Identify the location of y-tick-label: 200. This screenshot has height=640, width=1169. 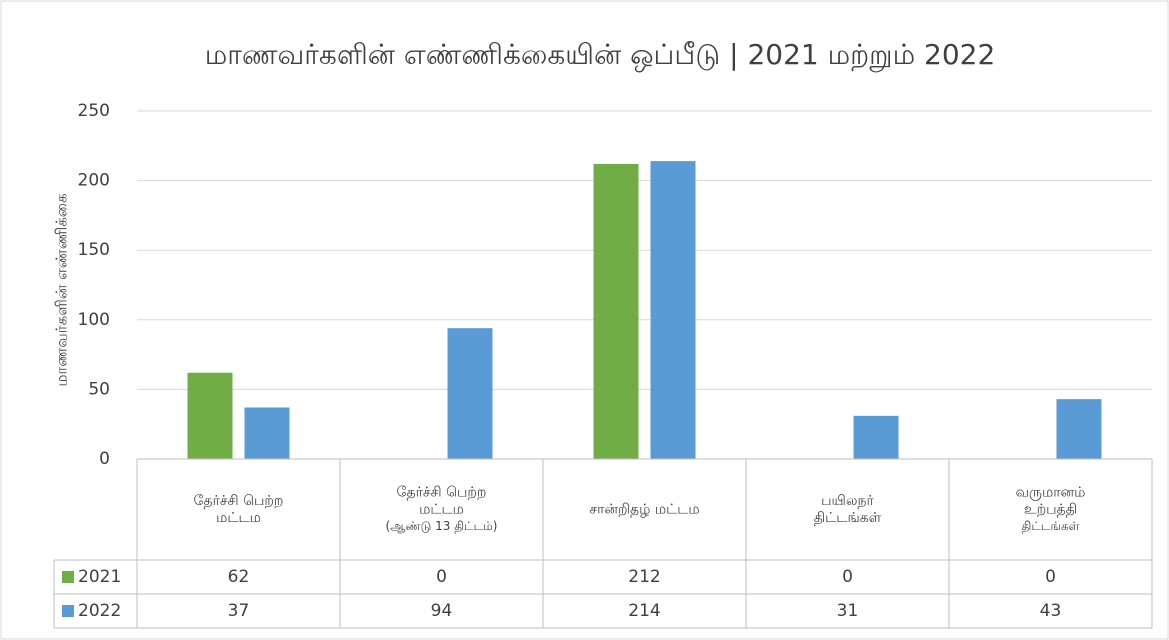
(94, 181).